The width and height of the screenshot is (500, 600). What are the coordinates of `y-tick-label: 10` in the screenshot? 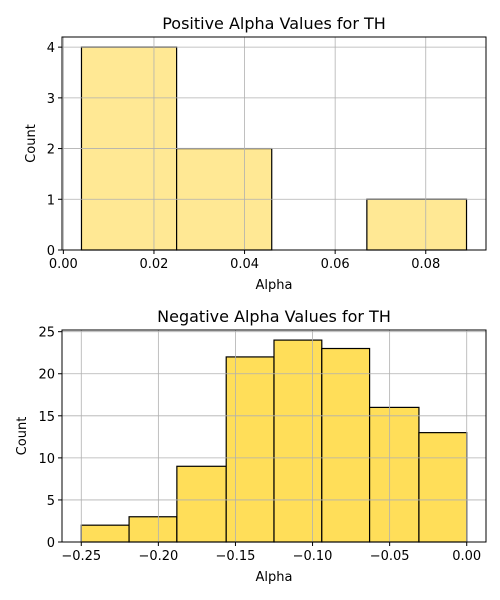 It's located at (46, 459).